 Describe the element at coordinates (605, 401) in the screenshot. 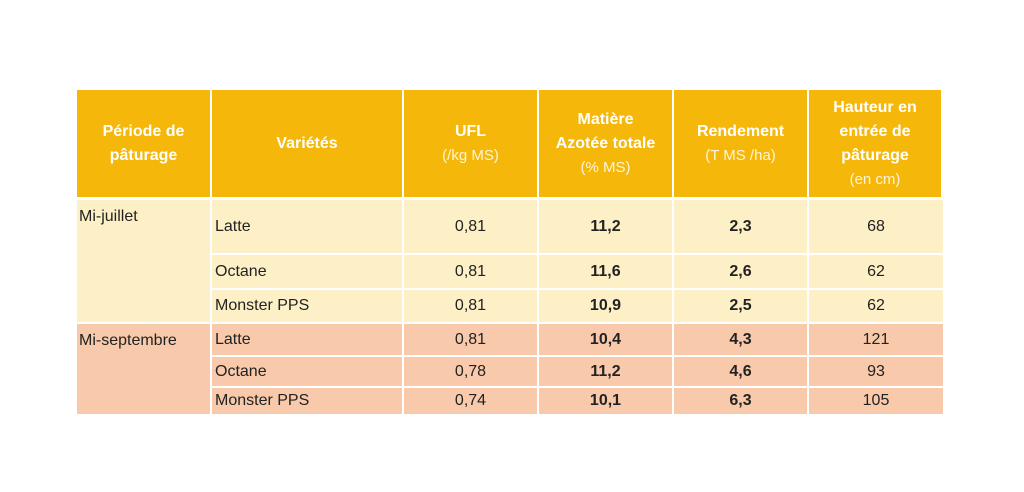

I see `value-cell: 10,1` at that location.